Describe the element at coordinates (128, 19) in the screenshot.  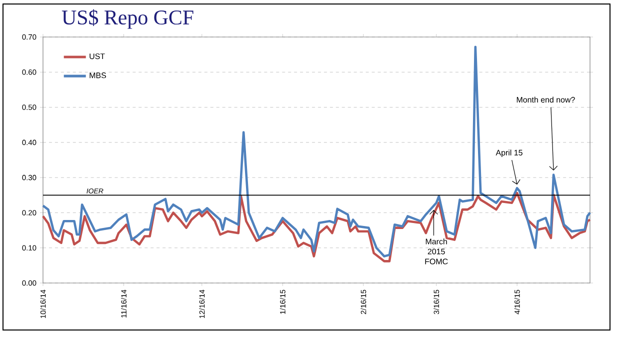
I see `chart-title: US$ Repo GCF` at that location.